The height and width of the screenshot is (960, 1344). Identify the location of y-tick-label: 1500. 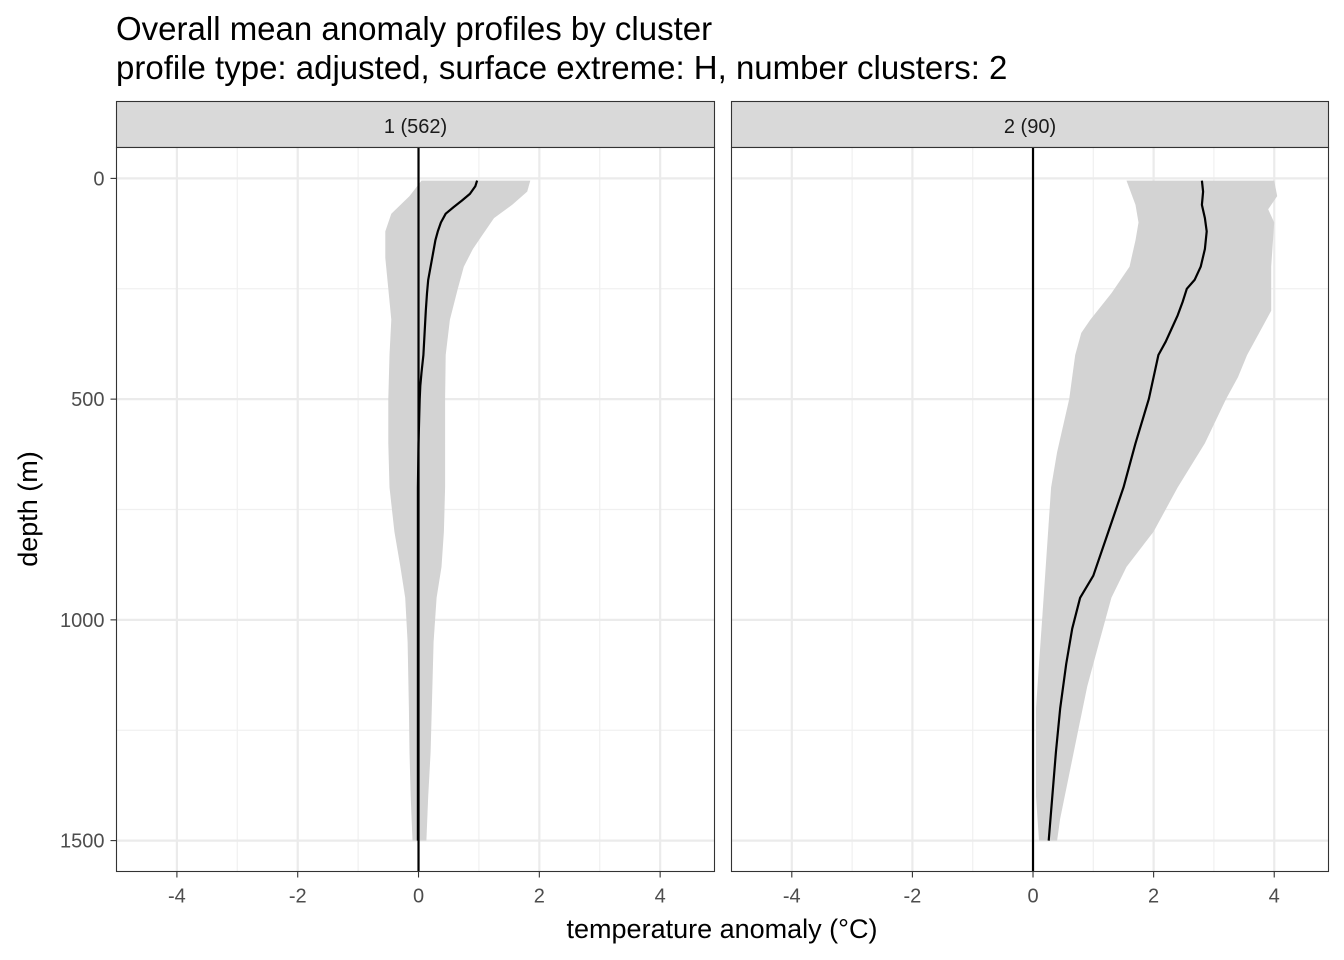
(82, 842).